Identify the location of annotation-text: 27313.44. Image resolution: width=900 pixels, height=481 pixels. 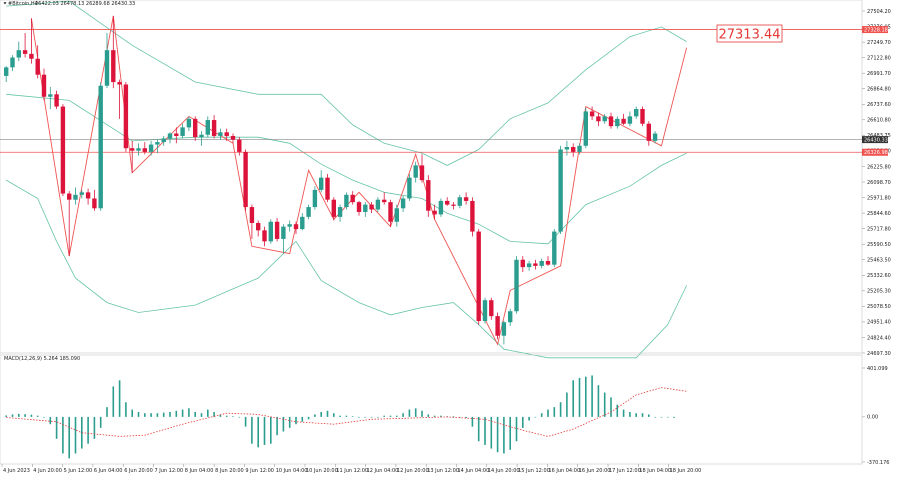
(749, 35).